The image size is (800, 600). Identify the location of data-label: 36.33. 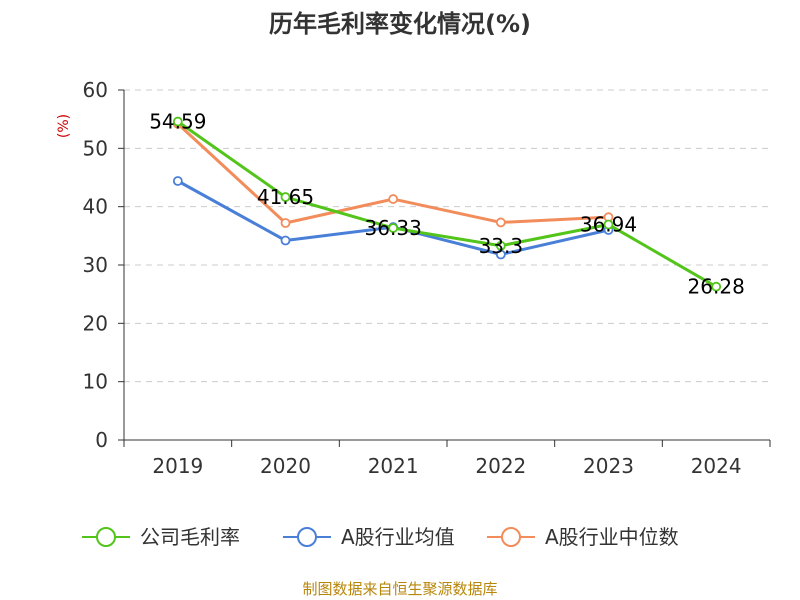
(393, 228).